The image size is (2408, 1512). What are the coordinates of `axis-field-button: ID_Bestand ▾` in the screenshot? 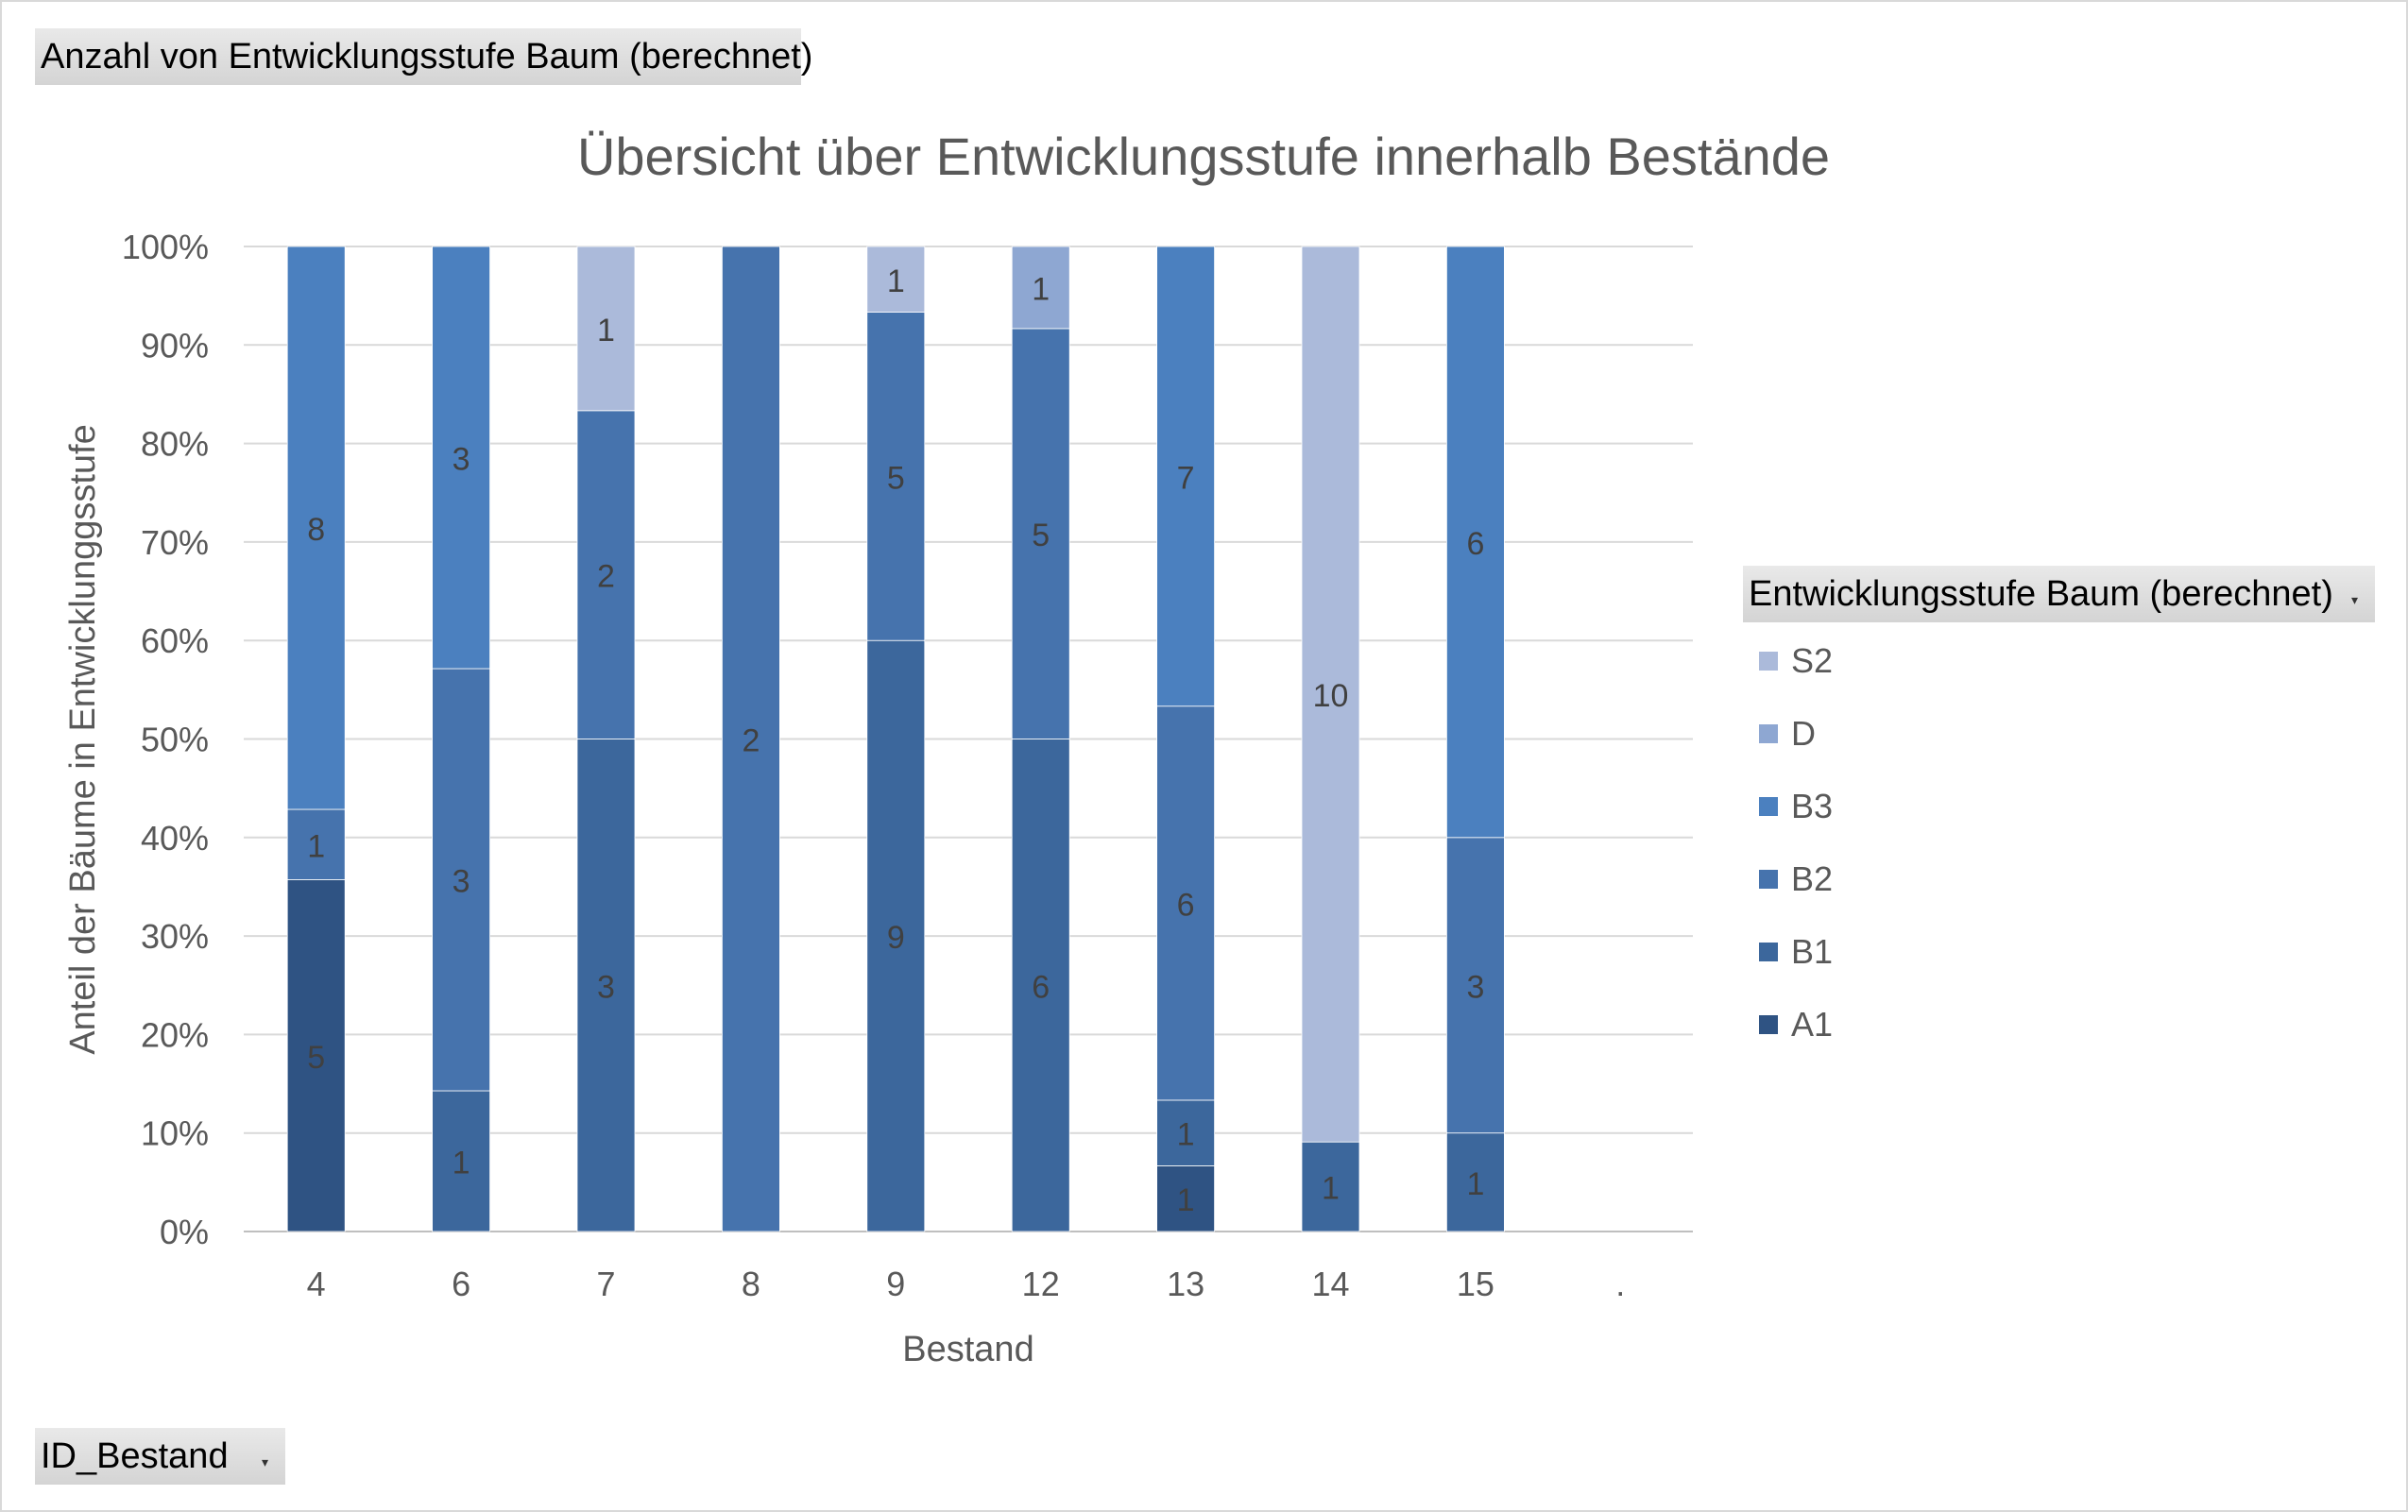 It's located at (160, 1456).